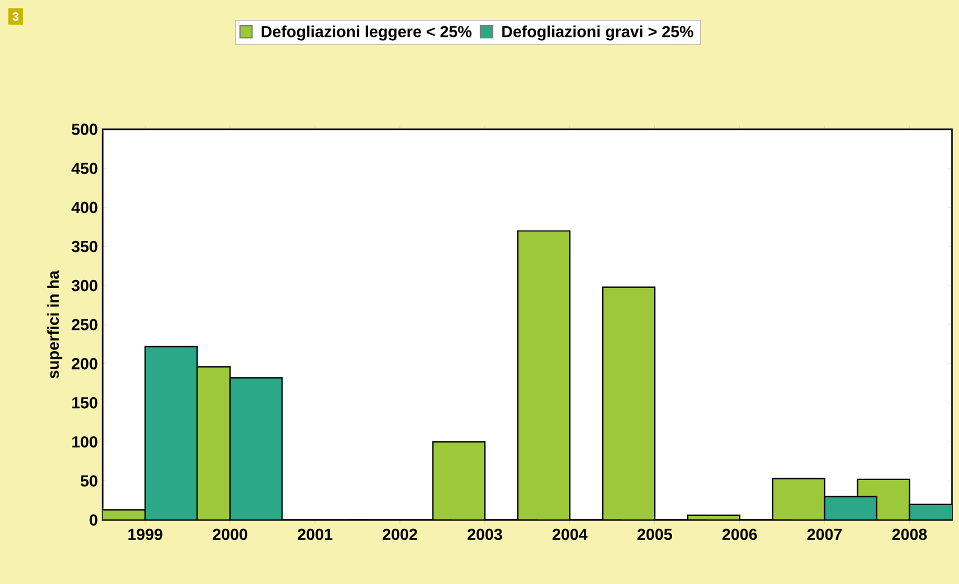 Image resolution: width=959 pixels, height=584 pixels. I want to click on y-tick-label: 450, so click(85, 168).